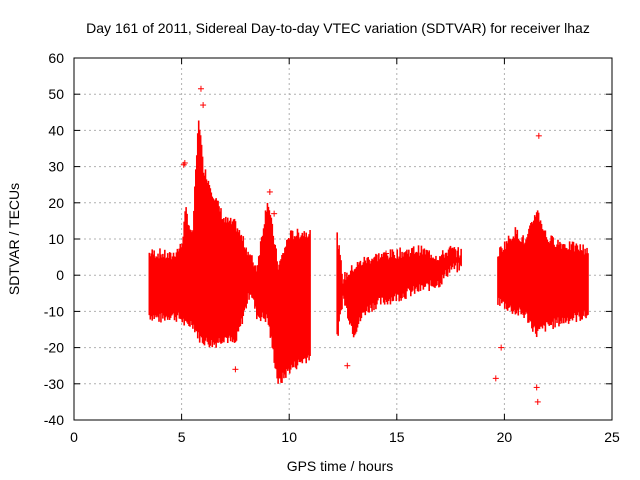 Image resolution: width=640 pixels, height=480 pixels. Describe the element at coordinates (56, 130) in the screenshot. I see `y-tick-label: 40` at that location.